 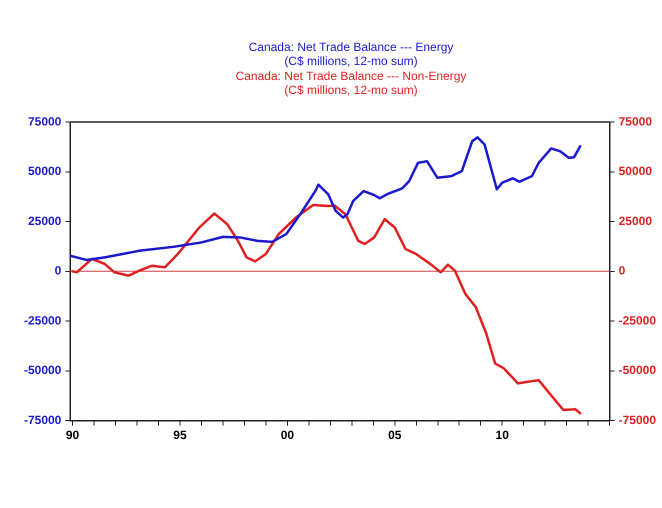 What do you see at coordinates (637, 320) in the screenshot?
I see `y2-tick-label: -25000` at bounding box center [637, 320].